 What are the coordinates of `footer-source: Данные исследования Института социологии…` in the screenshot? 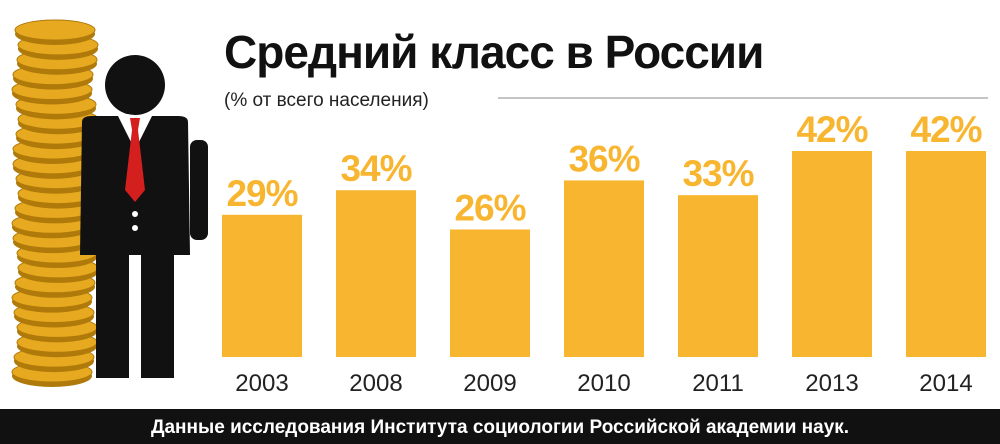 It's located at (500, 427).